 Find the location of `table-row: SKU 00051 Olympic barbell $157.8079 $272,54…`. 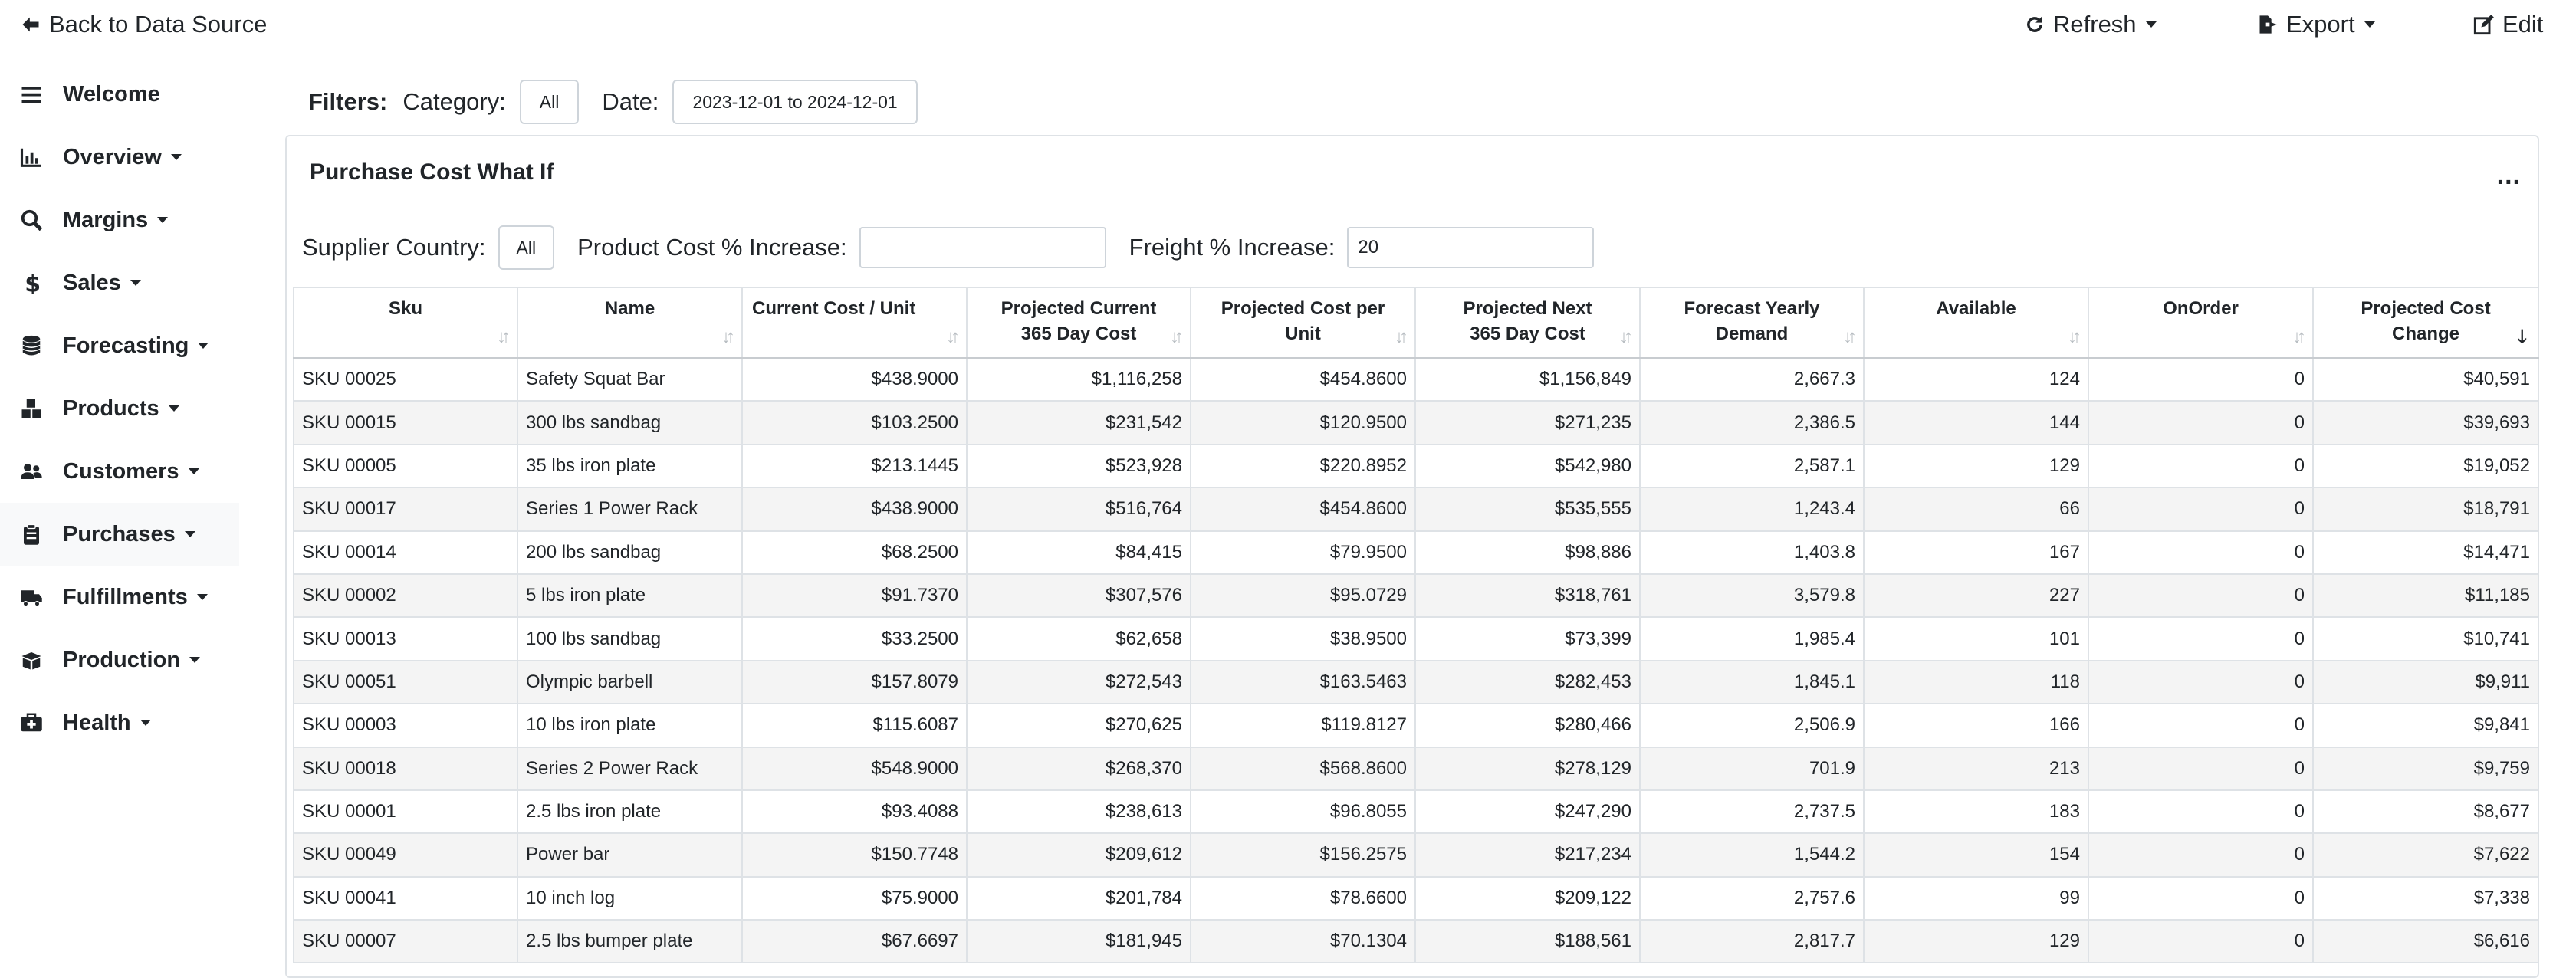

table-row: SKU 00051 Olympic barbell $157.8079 $272,54… is located at coordinates (1416, 682).